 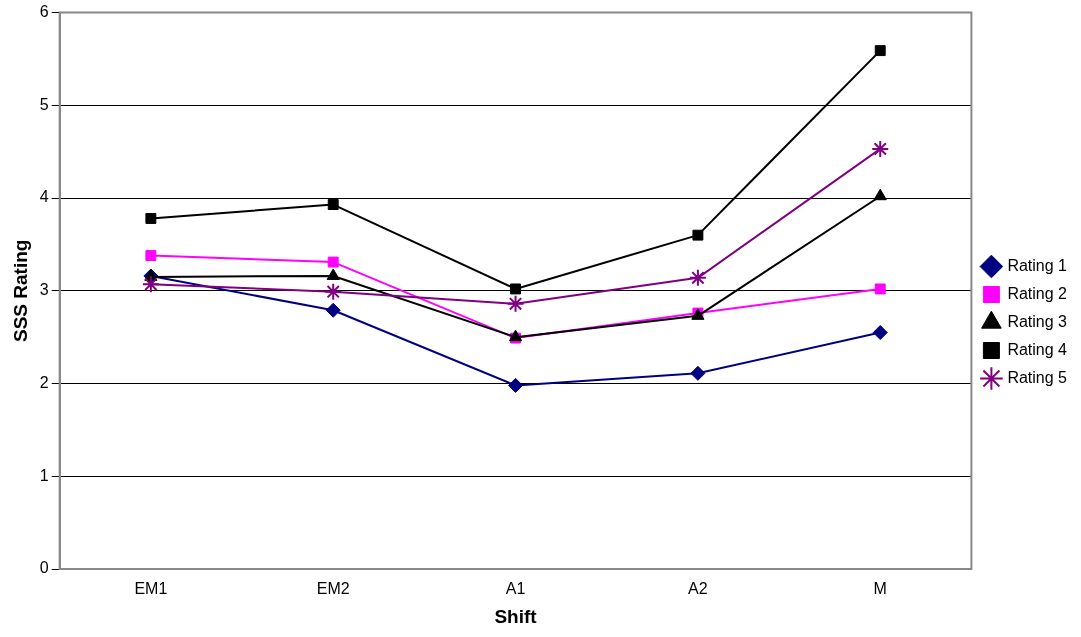 What do you see at coordinates (698, 589) in the screenshot?
I see `x-tick-label: A2` at bounding box center [698, 589].